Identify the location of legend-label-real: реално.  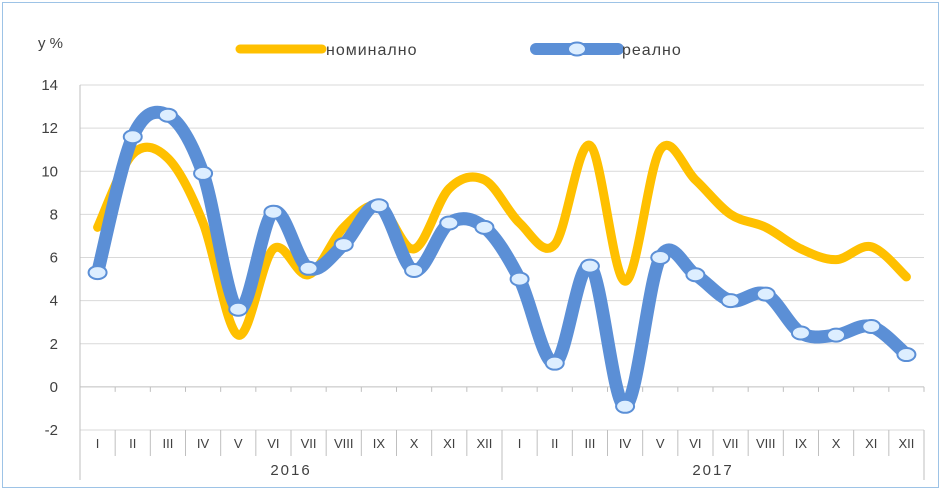
(652, 50).